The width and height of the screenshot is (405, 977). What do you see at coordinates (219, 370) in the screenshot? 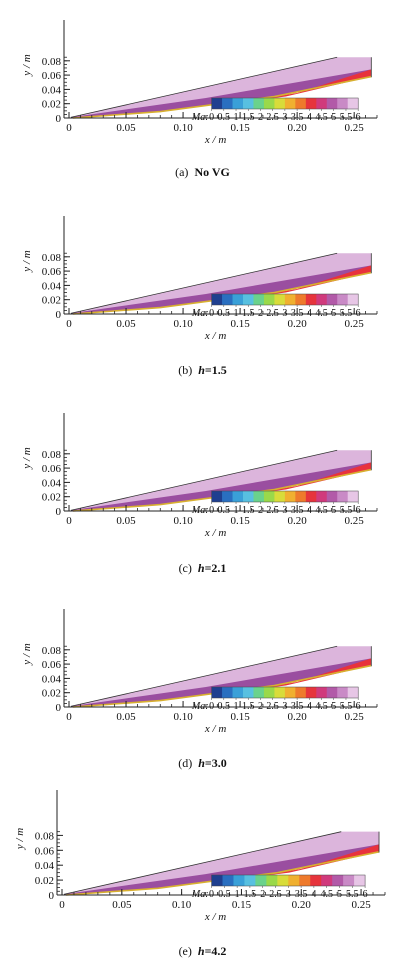
I see `caption-b-value: 1.5` at bounding box center [219, 370].